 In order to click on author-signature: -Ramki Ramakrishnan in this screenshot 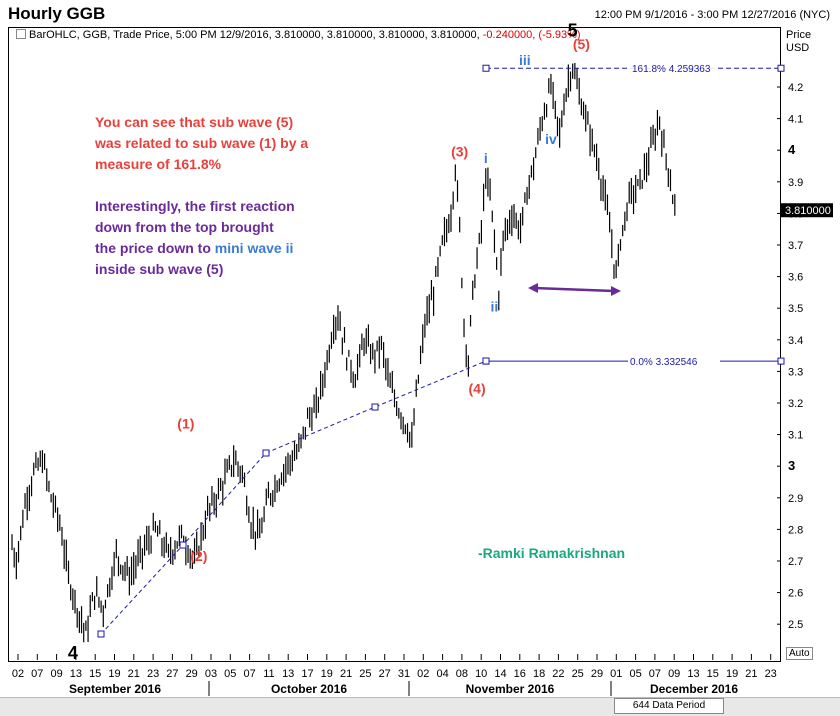, I will do `click(552, 553)`.